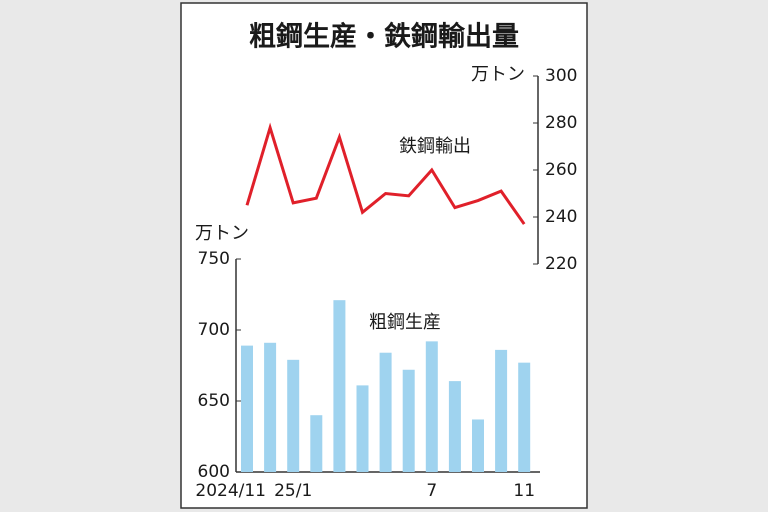 The height and width of the screenshot is (512, 768). What do you see at coordinates (222, 233) in the screenshot?
I see `y-axis-label: 万トン` at bounding box center [222, 233].